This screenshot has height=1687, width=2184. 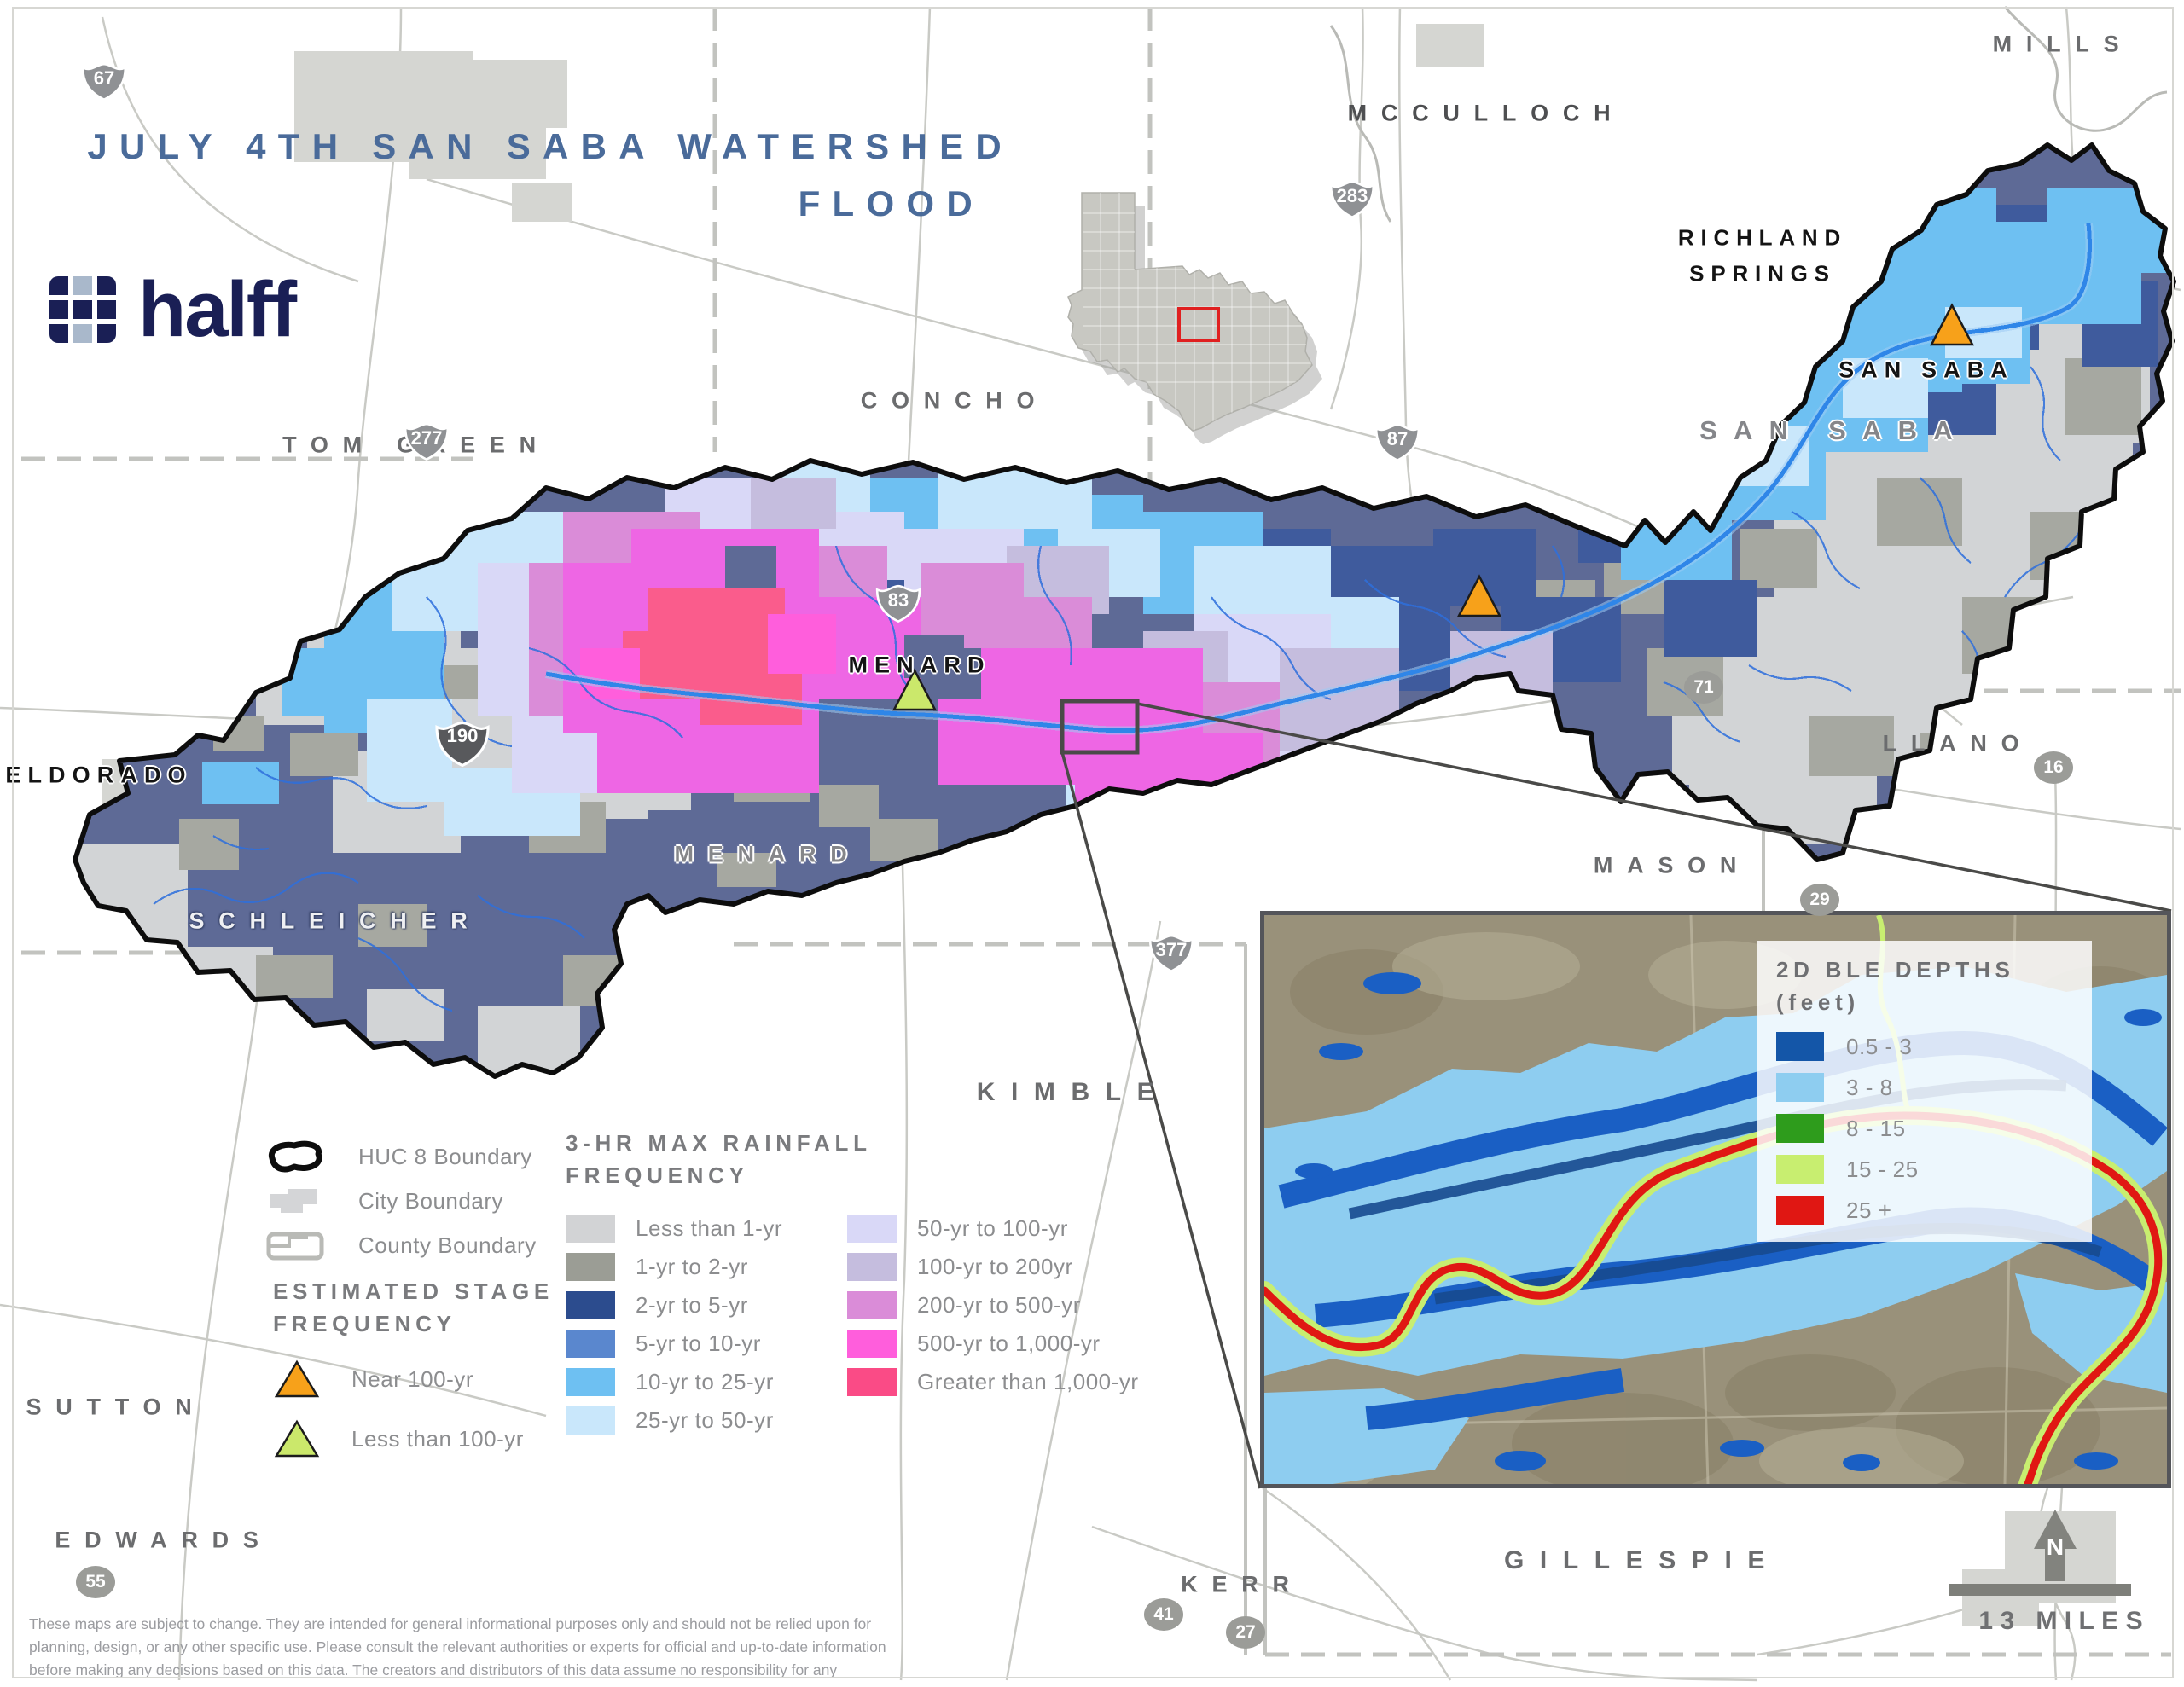 What do you see at coordinates (1352, 199) in the screenshot?
I see `us-283-shield: 283` at bounding box center [1352, 199].